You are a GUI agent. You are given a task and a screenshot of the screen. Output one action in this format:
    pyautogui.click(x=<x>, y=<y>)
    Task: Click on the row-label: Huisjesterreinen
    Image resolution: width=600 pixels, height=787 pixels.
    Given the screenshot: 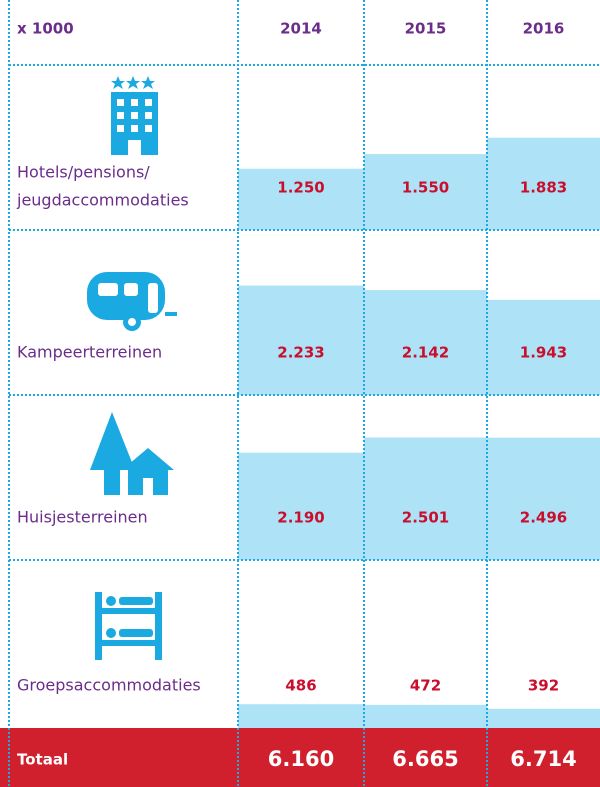 What is the action you would take?
    pyautogui.click(x=82, y=517)
    